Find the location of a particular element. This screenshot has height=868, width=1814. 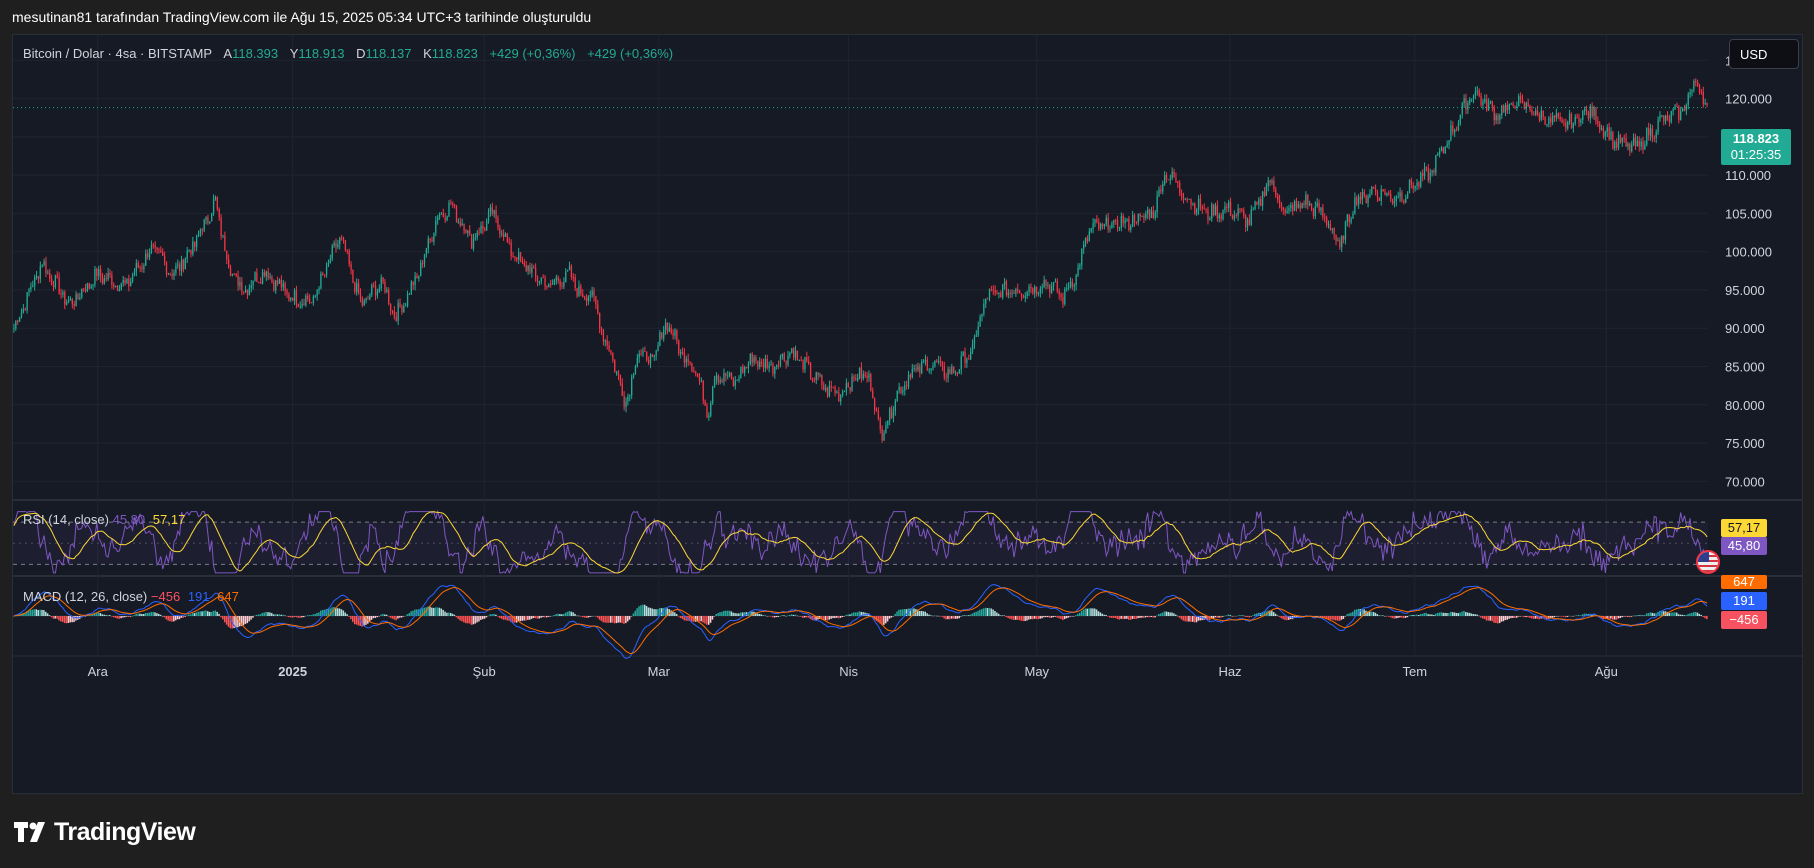

rsi-legend: RSI (14, close) 45,80 57,17 is located at coordinates (104, 519).